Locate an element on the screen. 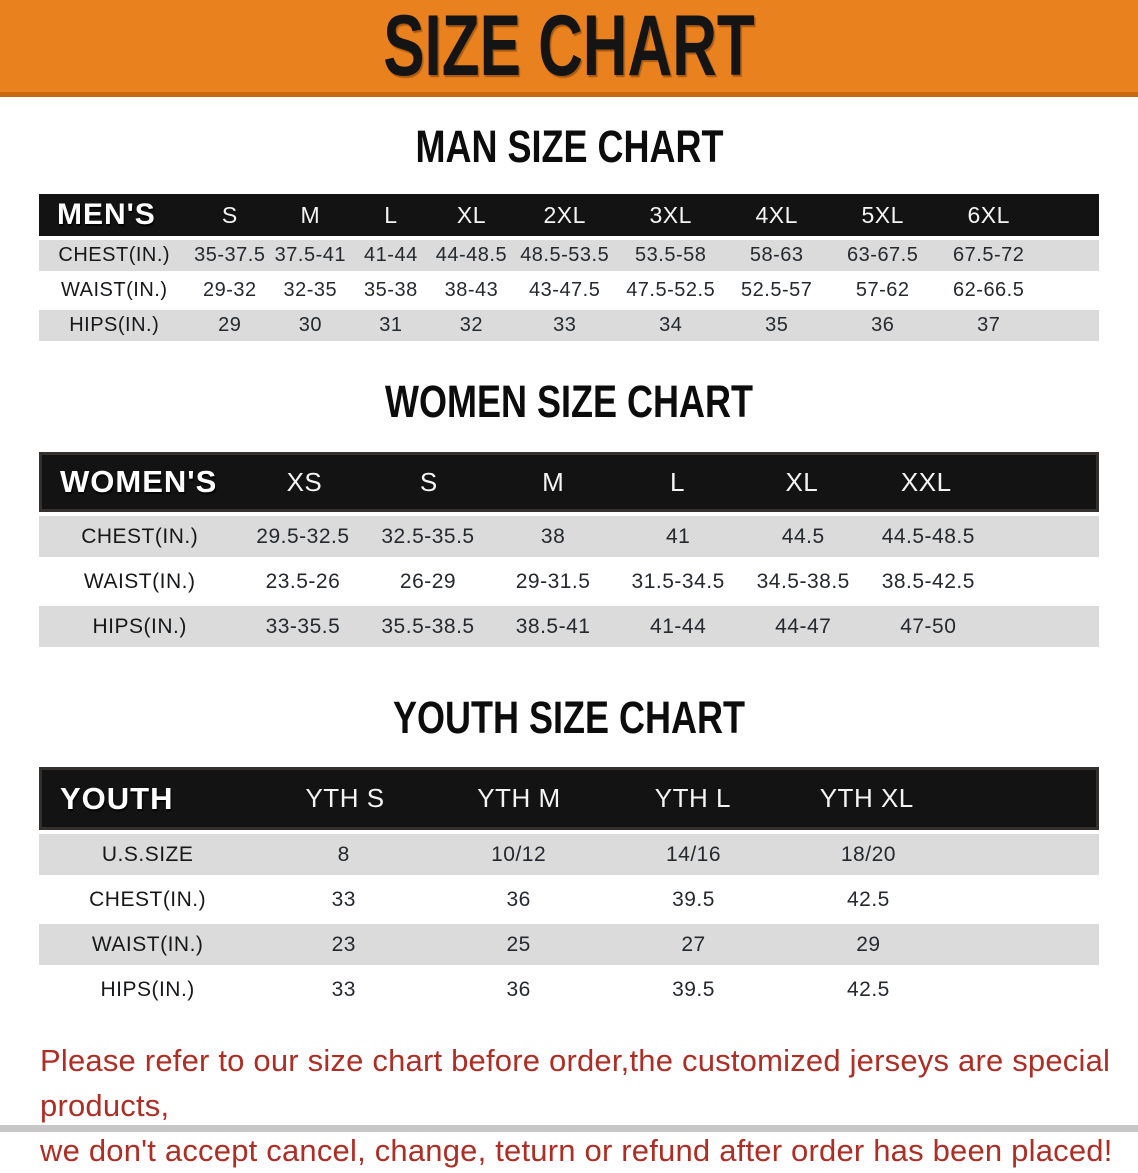  cell-value: 29-31.5 is located at coordinates (553, 581).